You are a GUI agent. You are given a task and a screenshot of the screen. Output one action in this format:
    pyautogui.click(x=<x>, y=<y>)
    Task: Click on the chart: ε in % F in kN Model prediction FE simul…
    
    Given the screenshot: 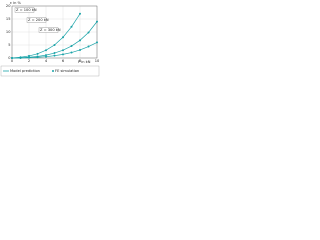 What is the action you would take?
    pyautogui.click(x=50, y=38)
    